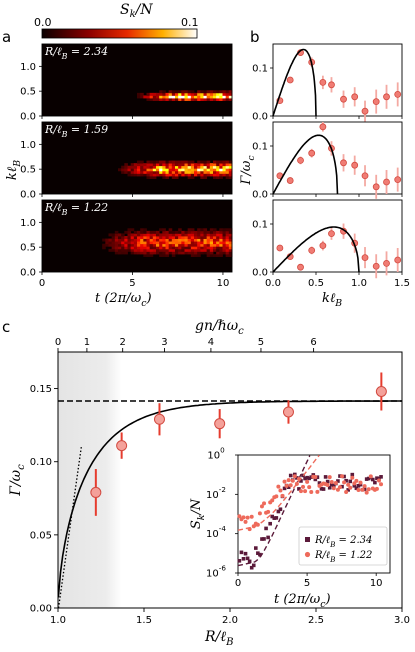  I want to click on top-x-tick-label: 3, so click(164, 342).